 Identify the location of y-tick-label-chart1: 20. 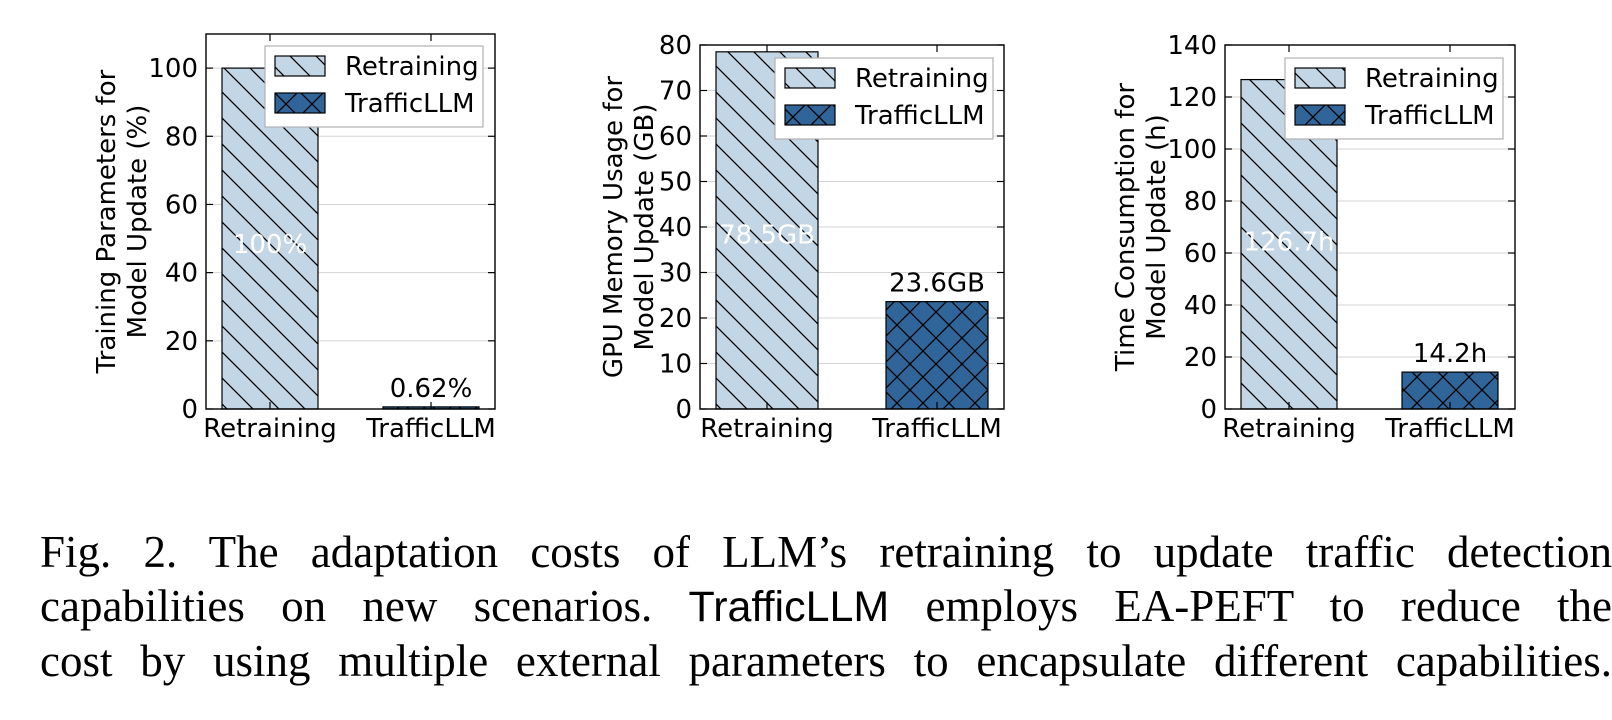
(181, 342).